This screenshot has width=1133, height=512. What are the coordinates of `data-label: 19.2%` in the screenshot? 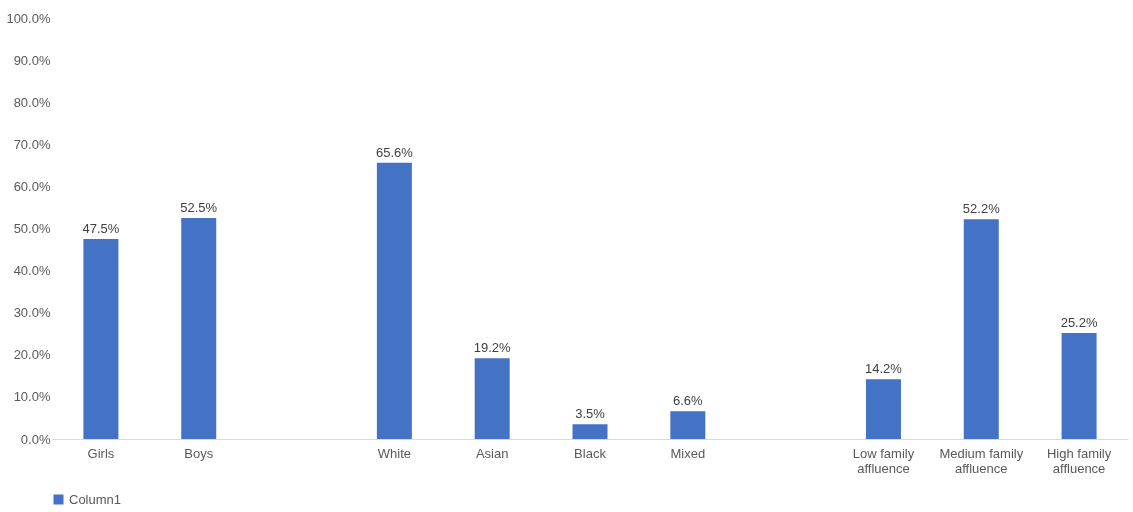 It's located at (492, 348).